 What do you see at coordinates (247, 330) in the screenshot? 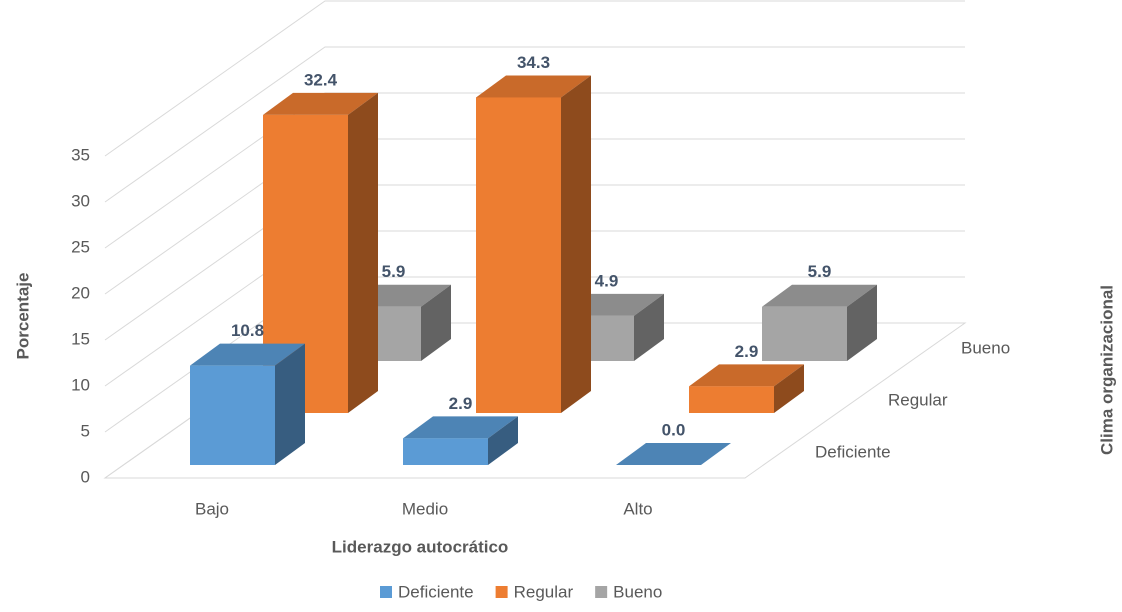
I see `value-label: 10.8` at bounding box center [247, 330].